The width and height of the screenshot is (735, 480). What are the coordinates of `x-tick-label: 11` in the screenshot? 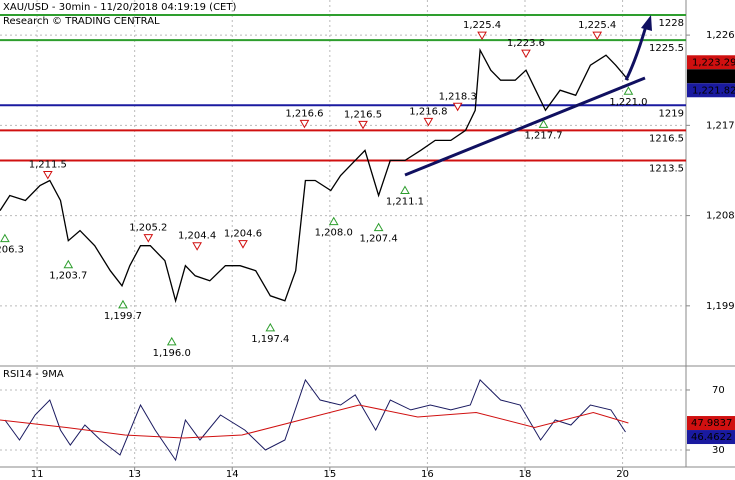 It's located at (37, 474).